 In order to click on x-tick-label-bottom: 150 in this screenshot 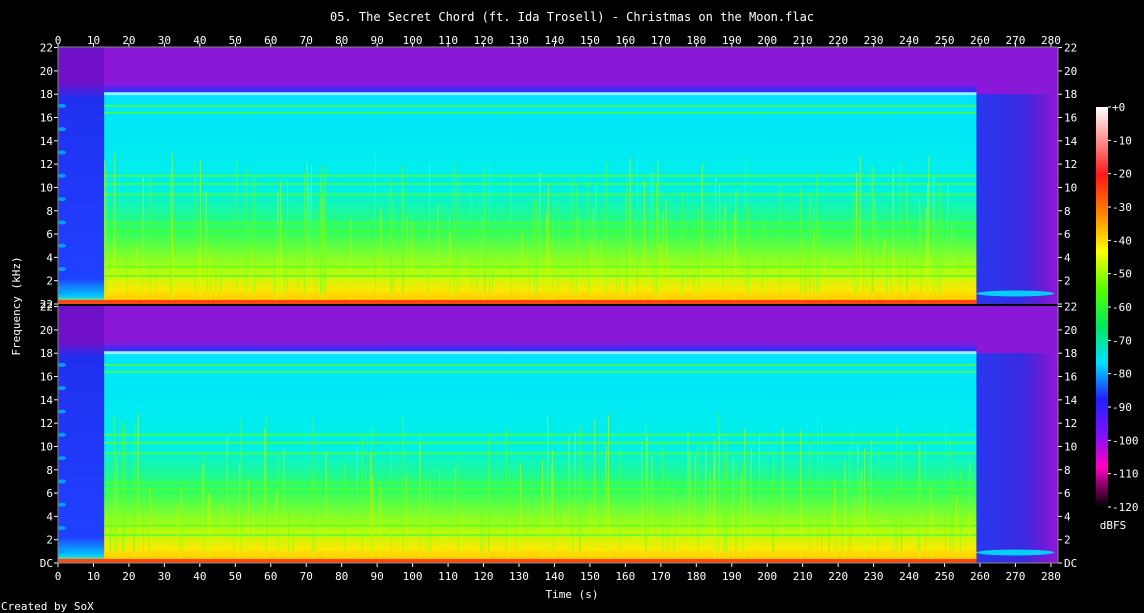, I will do `click(590, 576)`.